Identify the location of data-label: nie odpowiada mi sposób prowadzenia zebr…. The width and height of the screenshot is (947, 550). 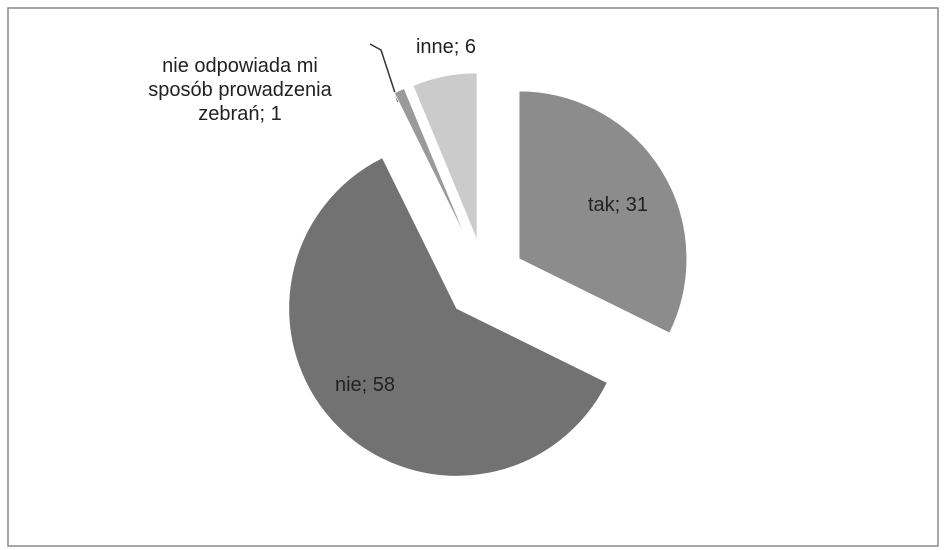
(240, 90).